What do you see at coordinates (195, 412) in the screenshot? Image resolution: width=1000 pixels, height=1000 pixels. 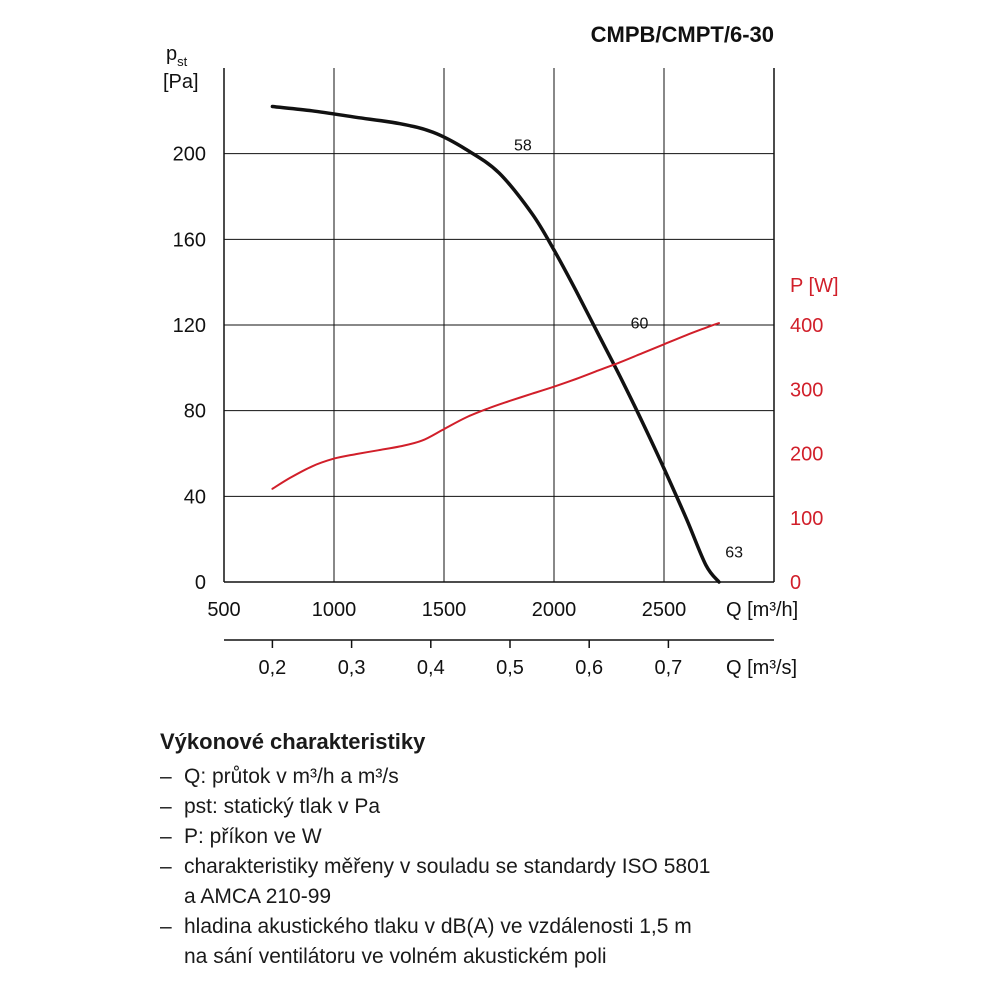 I see `y-tick-label: 80` at bounding box center [195, 412].